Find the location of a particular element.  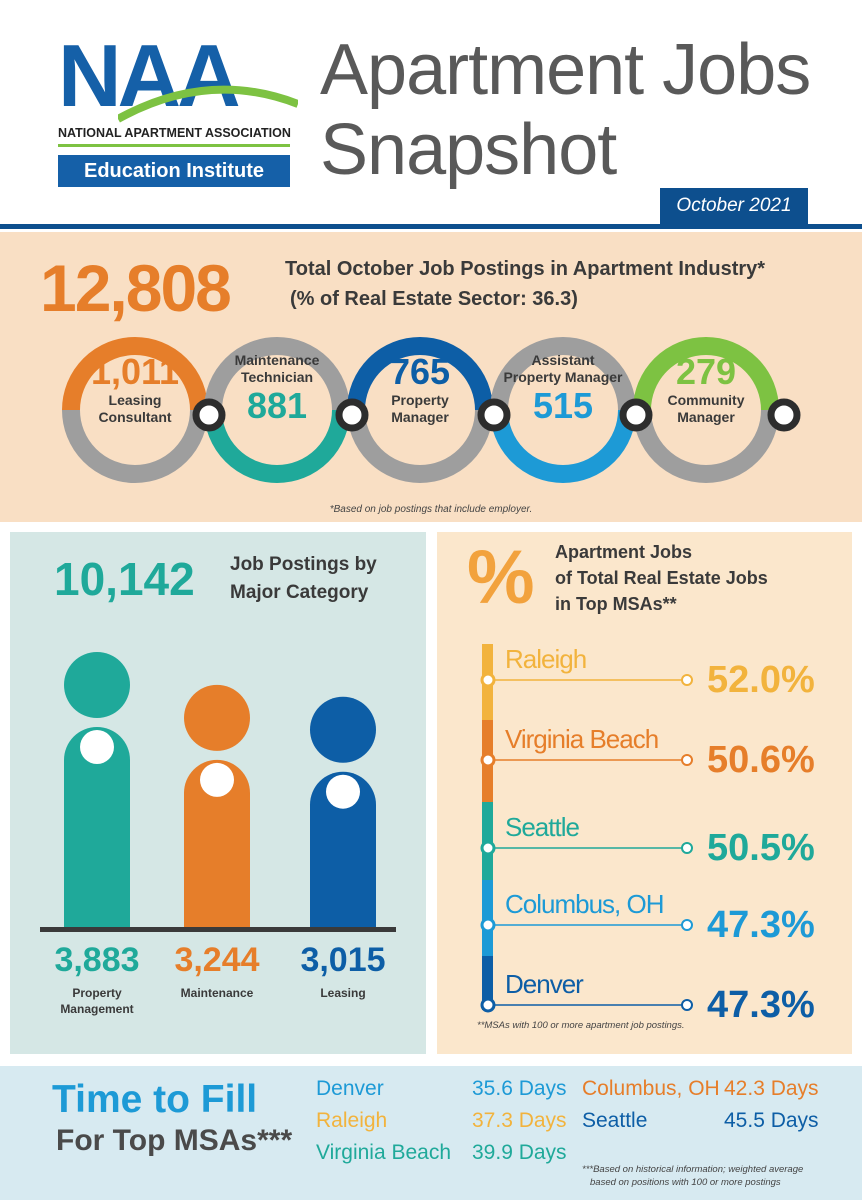

ring-label1: Community is located at coordinates (706, 400).